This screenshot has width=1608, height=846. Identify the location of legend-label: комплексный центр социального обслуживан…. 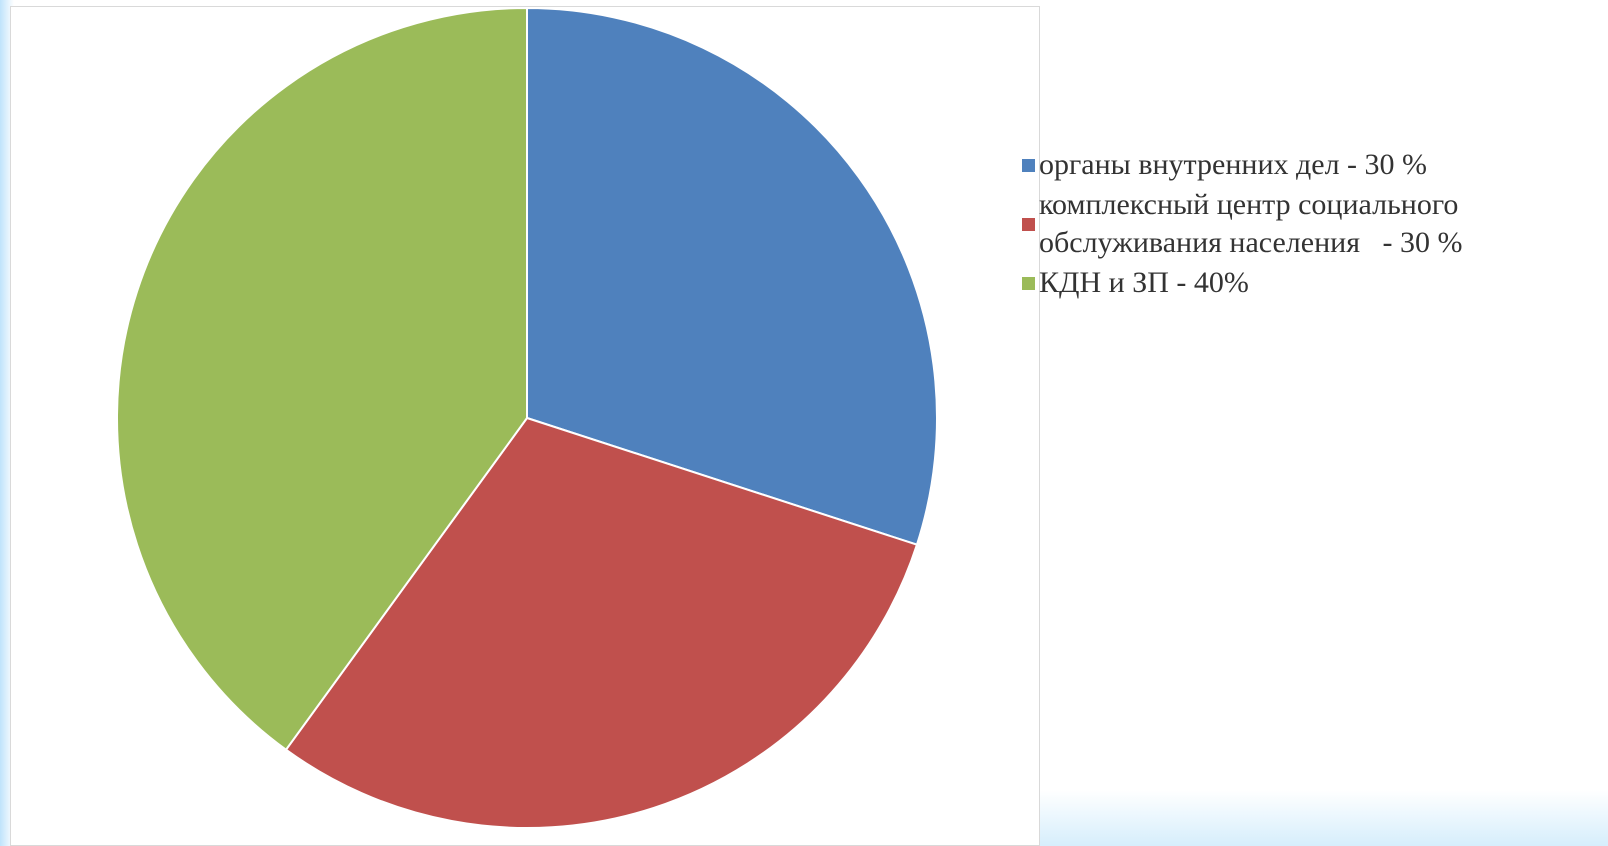
(1252, 223).